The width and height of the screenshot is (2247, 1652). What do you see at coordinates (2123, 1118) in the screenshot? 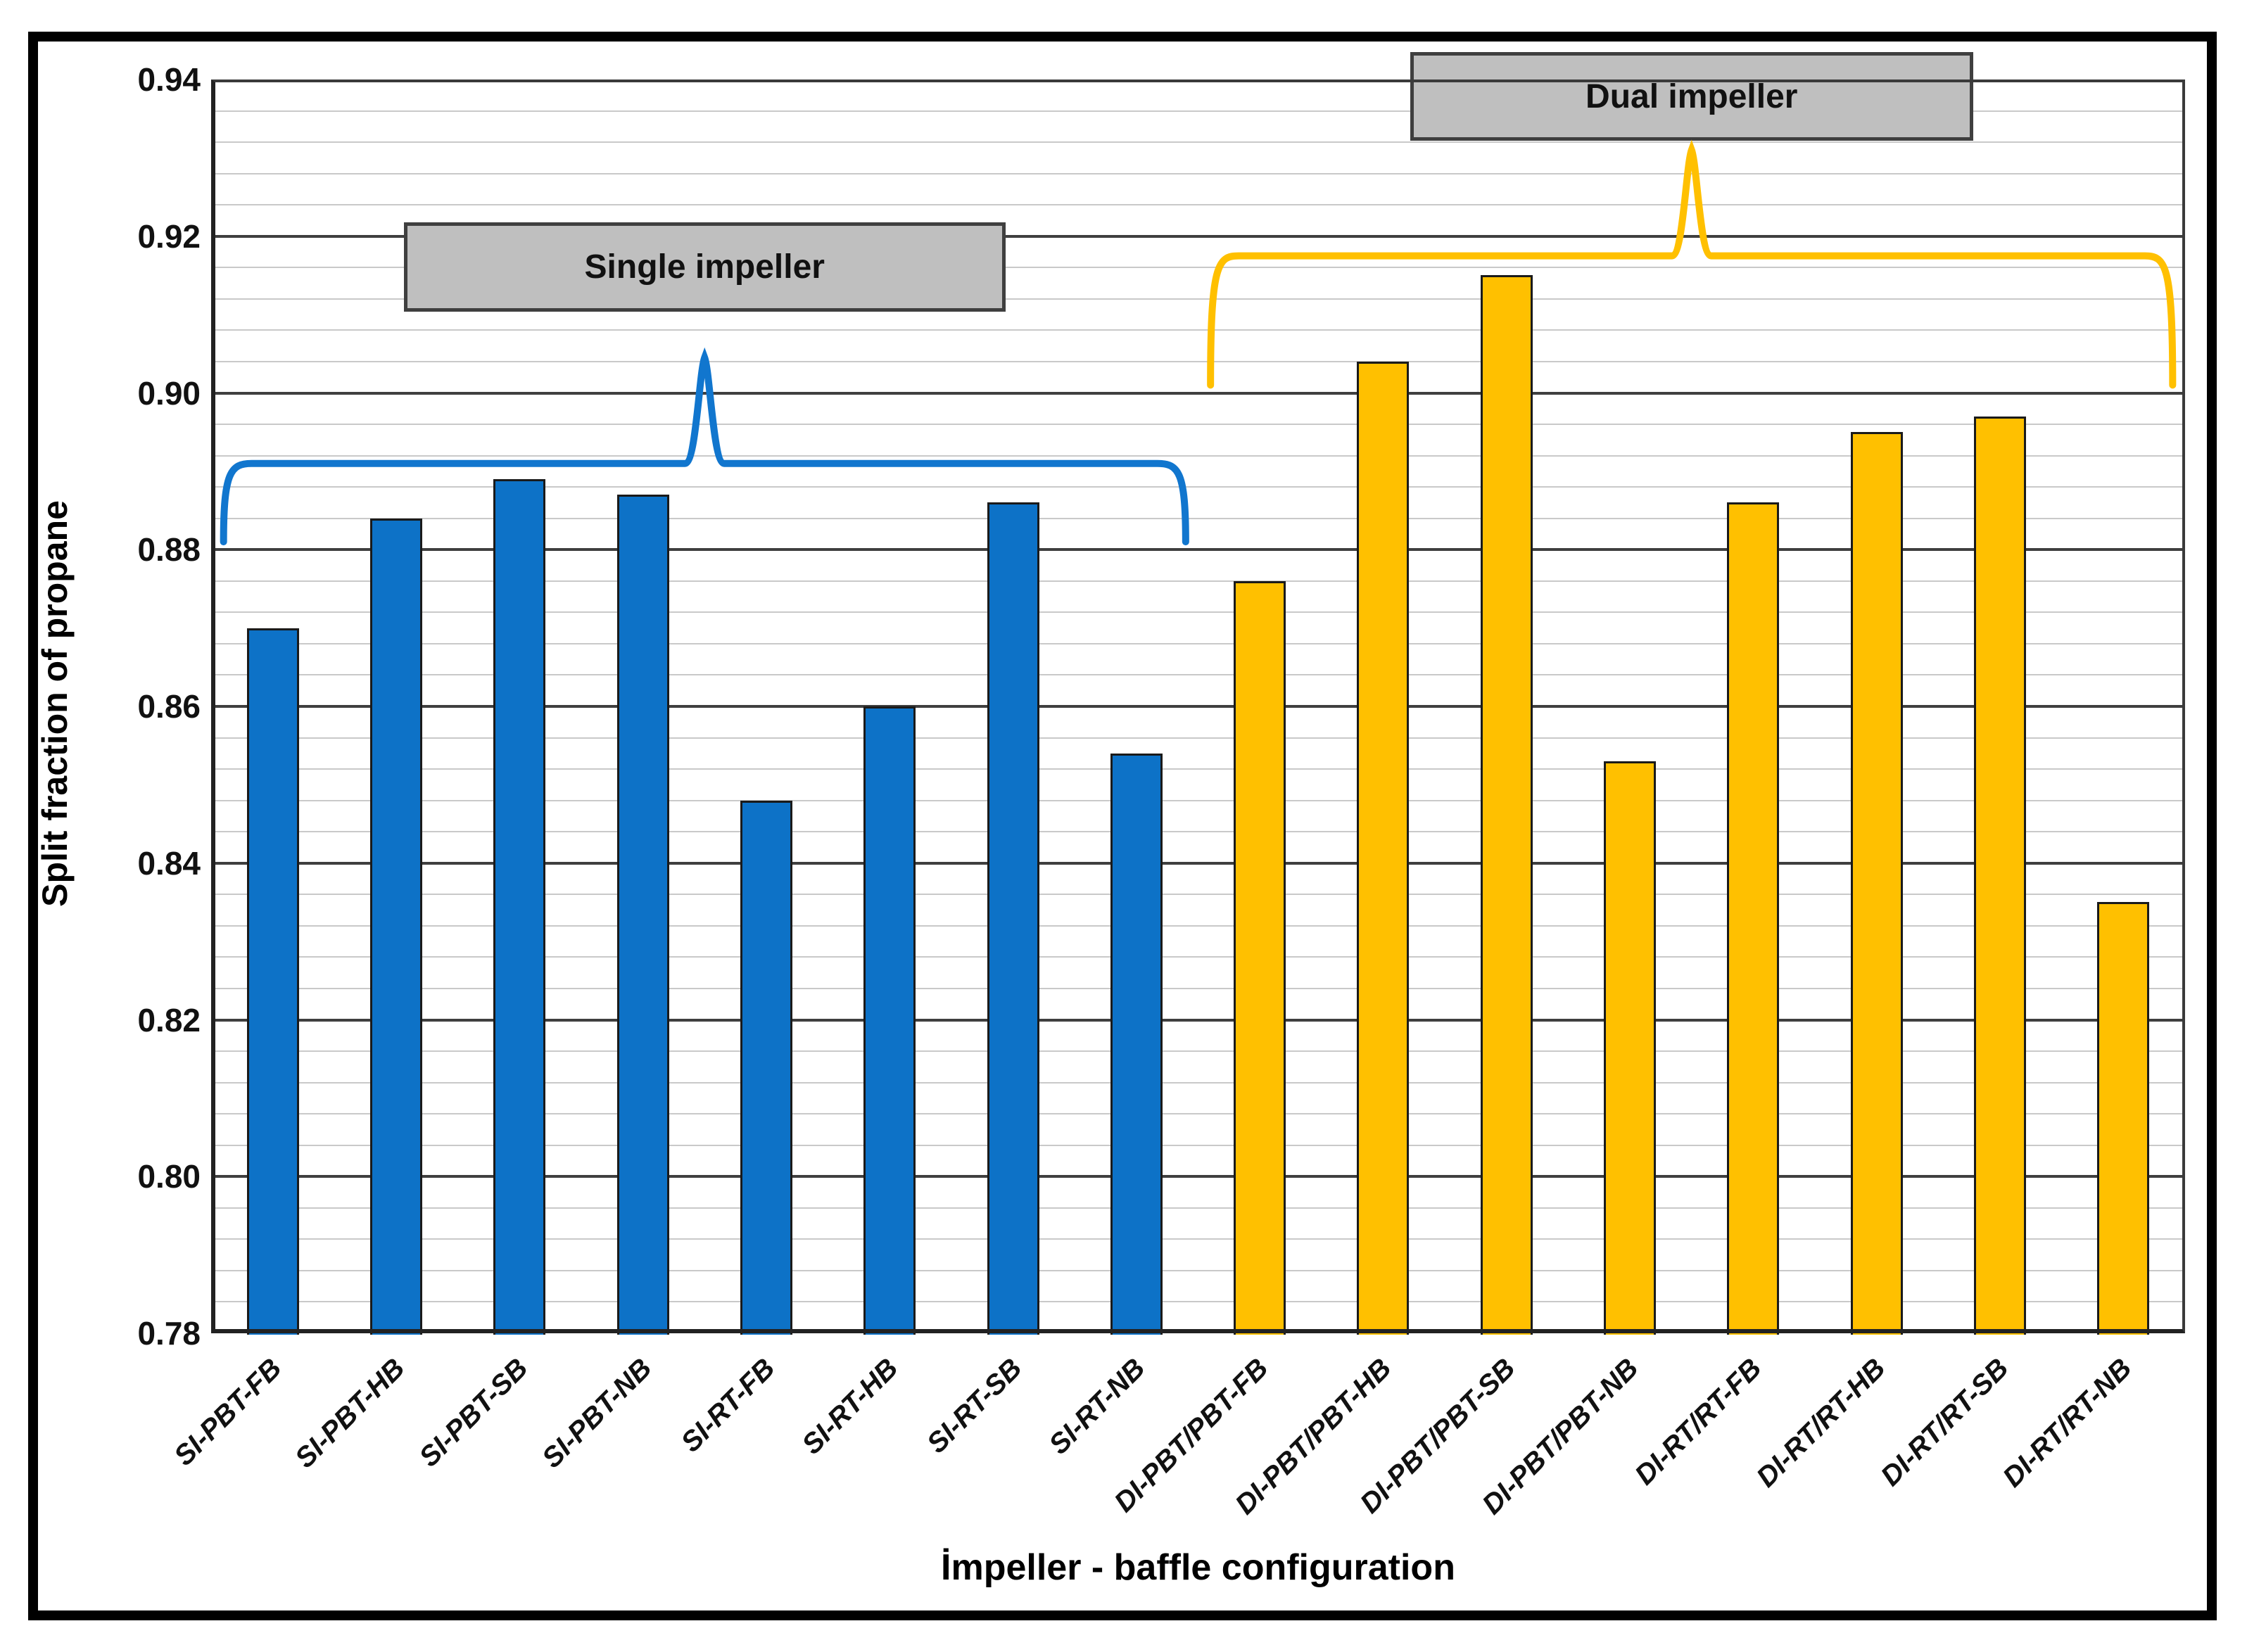
I see `bar-DI-RT/RT-NB` at bounding box center [2123, 1118].